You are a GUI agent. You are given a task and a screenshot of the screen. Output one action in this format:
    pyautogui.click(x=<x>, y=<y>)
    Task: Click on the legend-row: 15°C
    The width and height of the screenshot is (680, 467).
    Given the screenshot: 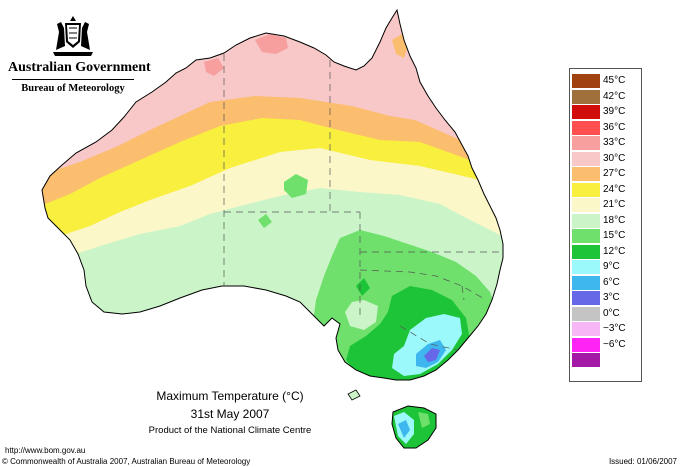 What is the action you would take?
    pyautogui.click(x=605, y=236)
    